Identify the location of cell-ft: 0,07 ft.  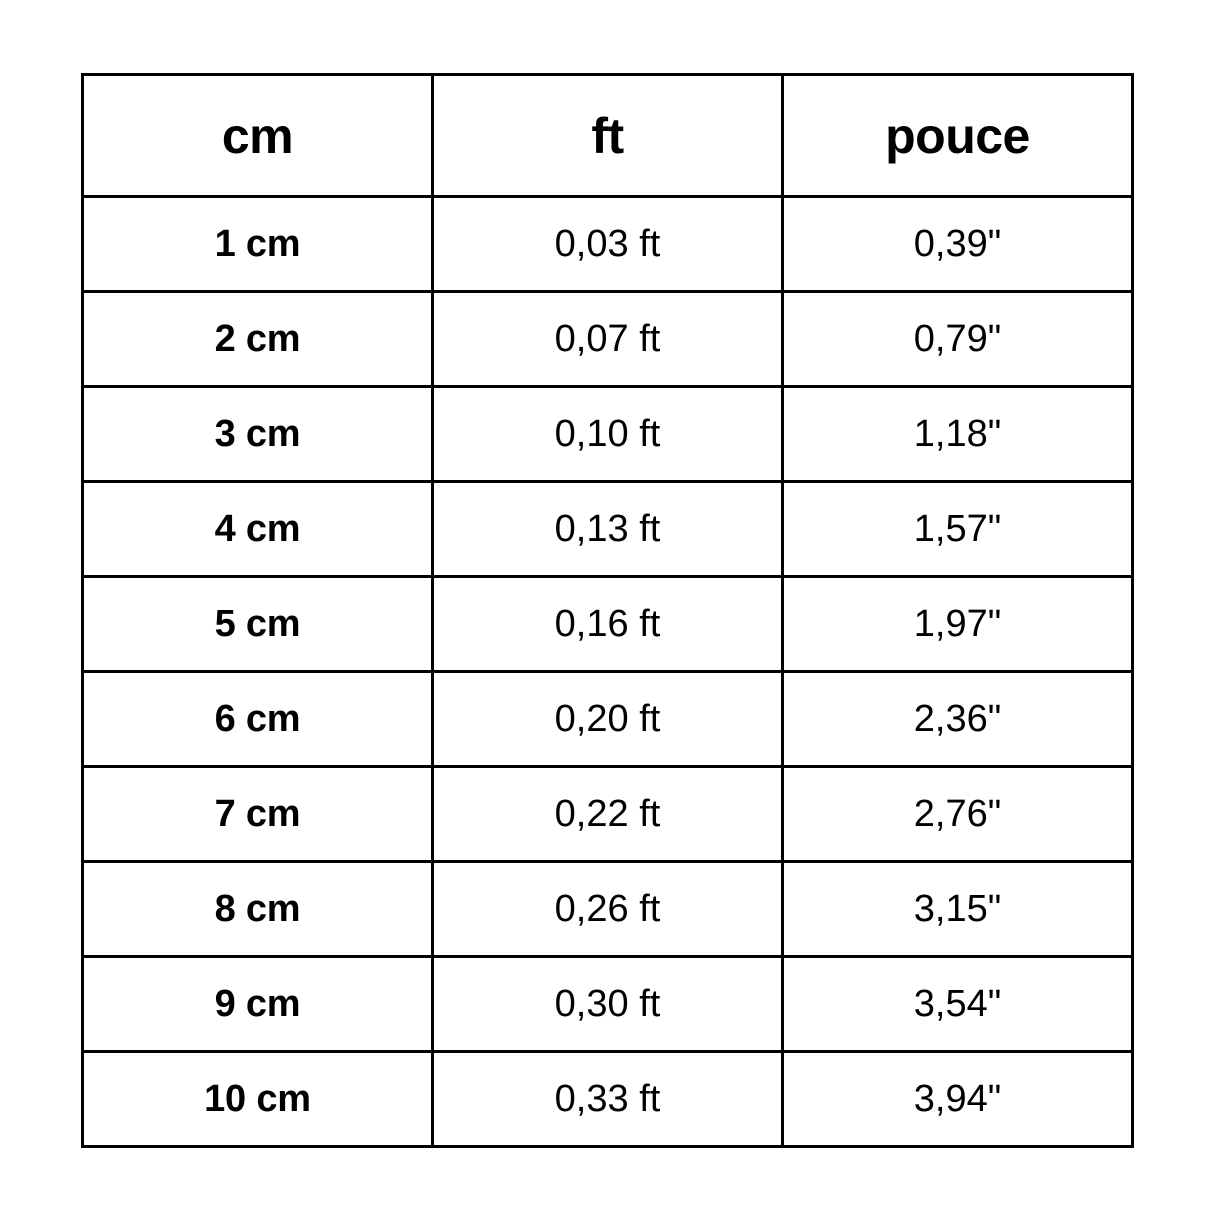
(607, 339).